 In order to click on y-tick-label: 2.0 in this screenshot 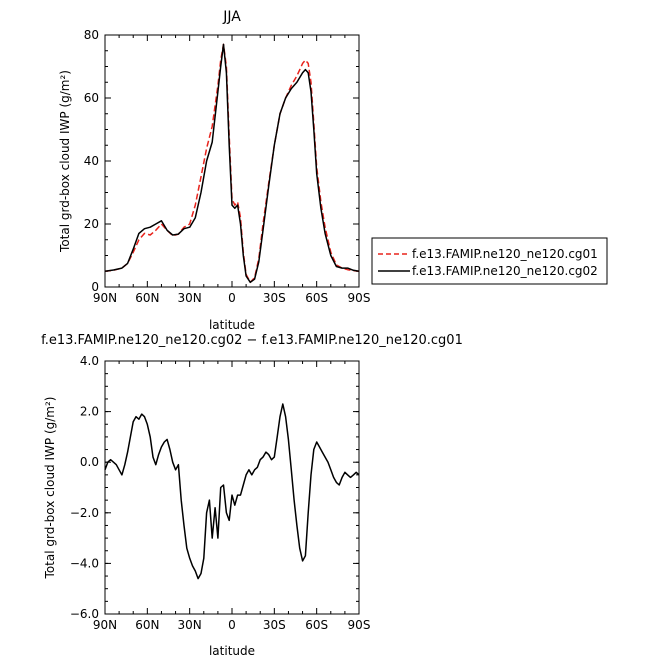, I will do `click(89, 412)`.